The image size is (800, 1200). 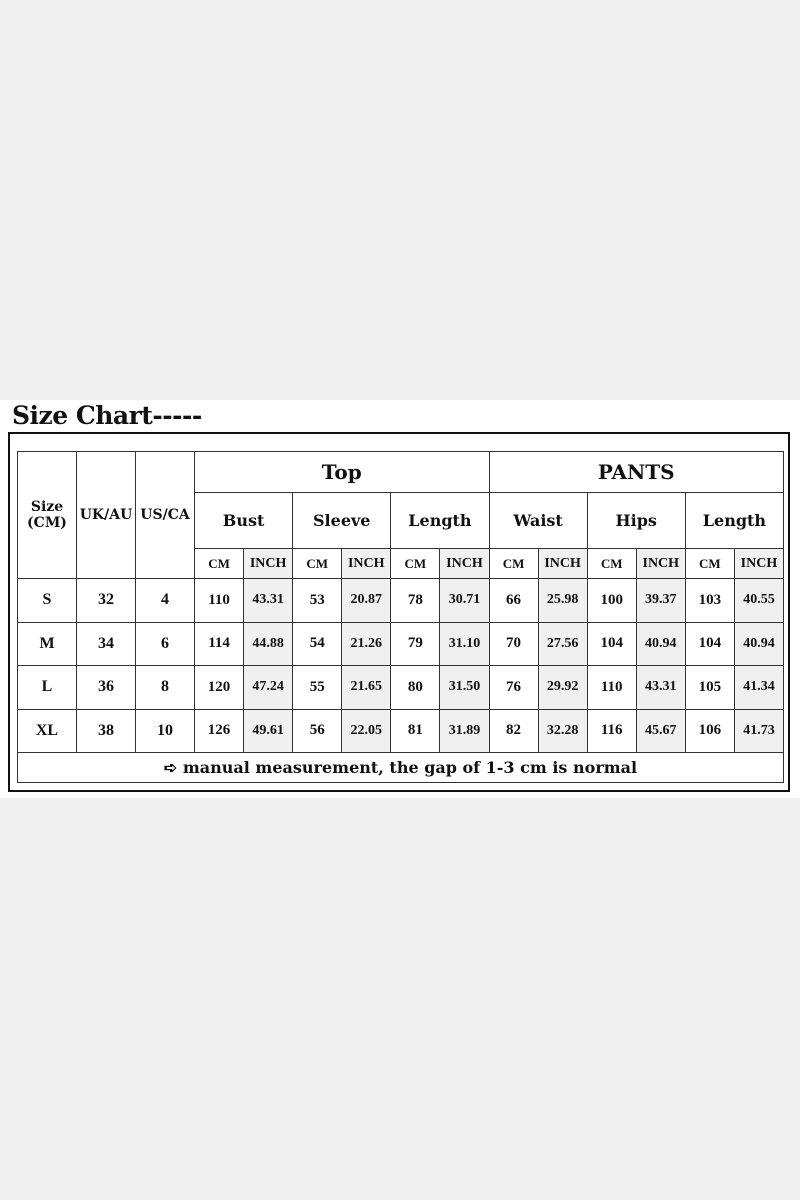 What do you see at coordinates (562, 643) in the screenshot?
I see `inch-value-cell: 27.56` at bounding box center [562, 643].